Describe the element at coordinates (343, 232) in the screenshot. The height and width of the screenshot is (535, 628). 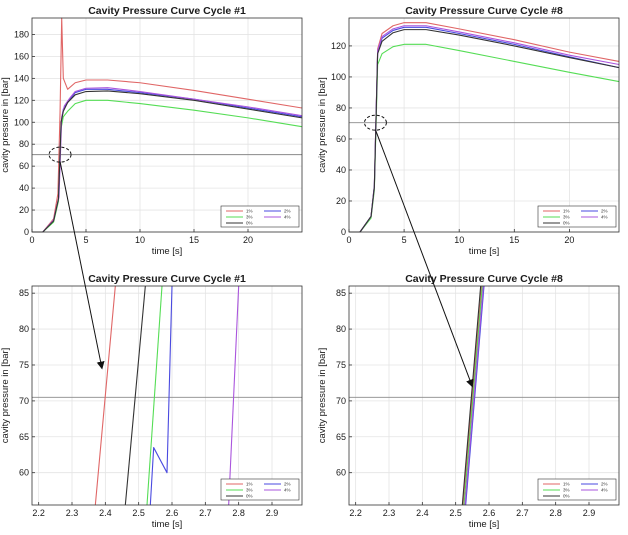
I see `y-tick-label: 0` at that location.